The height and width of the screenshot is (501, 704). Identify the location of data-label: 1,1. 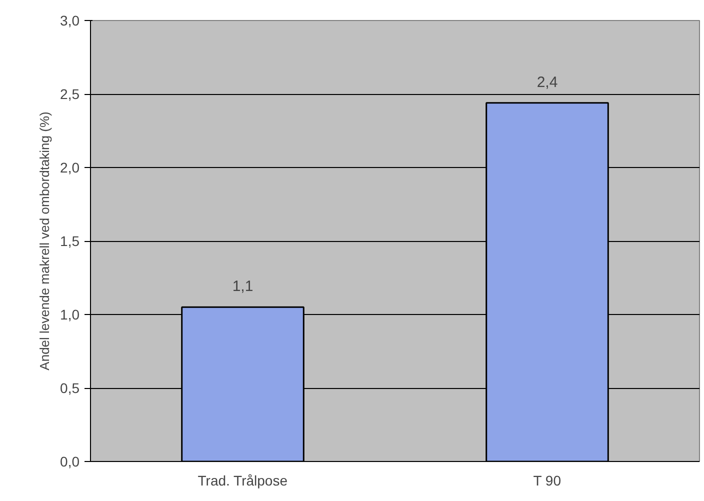
(243, 287).